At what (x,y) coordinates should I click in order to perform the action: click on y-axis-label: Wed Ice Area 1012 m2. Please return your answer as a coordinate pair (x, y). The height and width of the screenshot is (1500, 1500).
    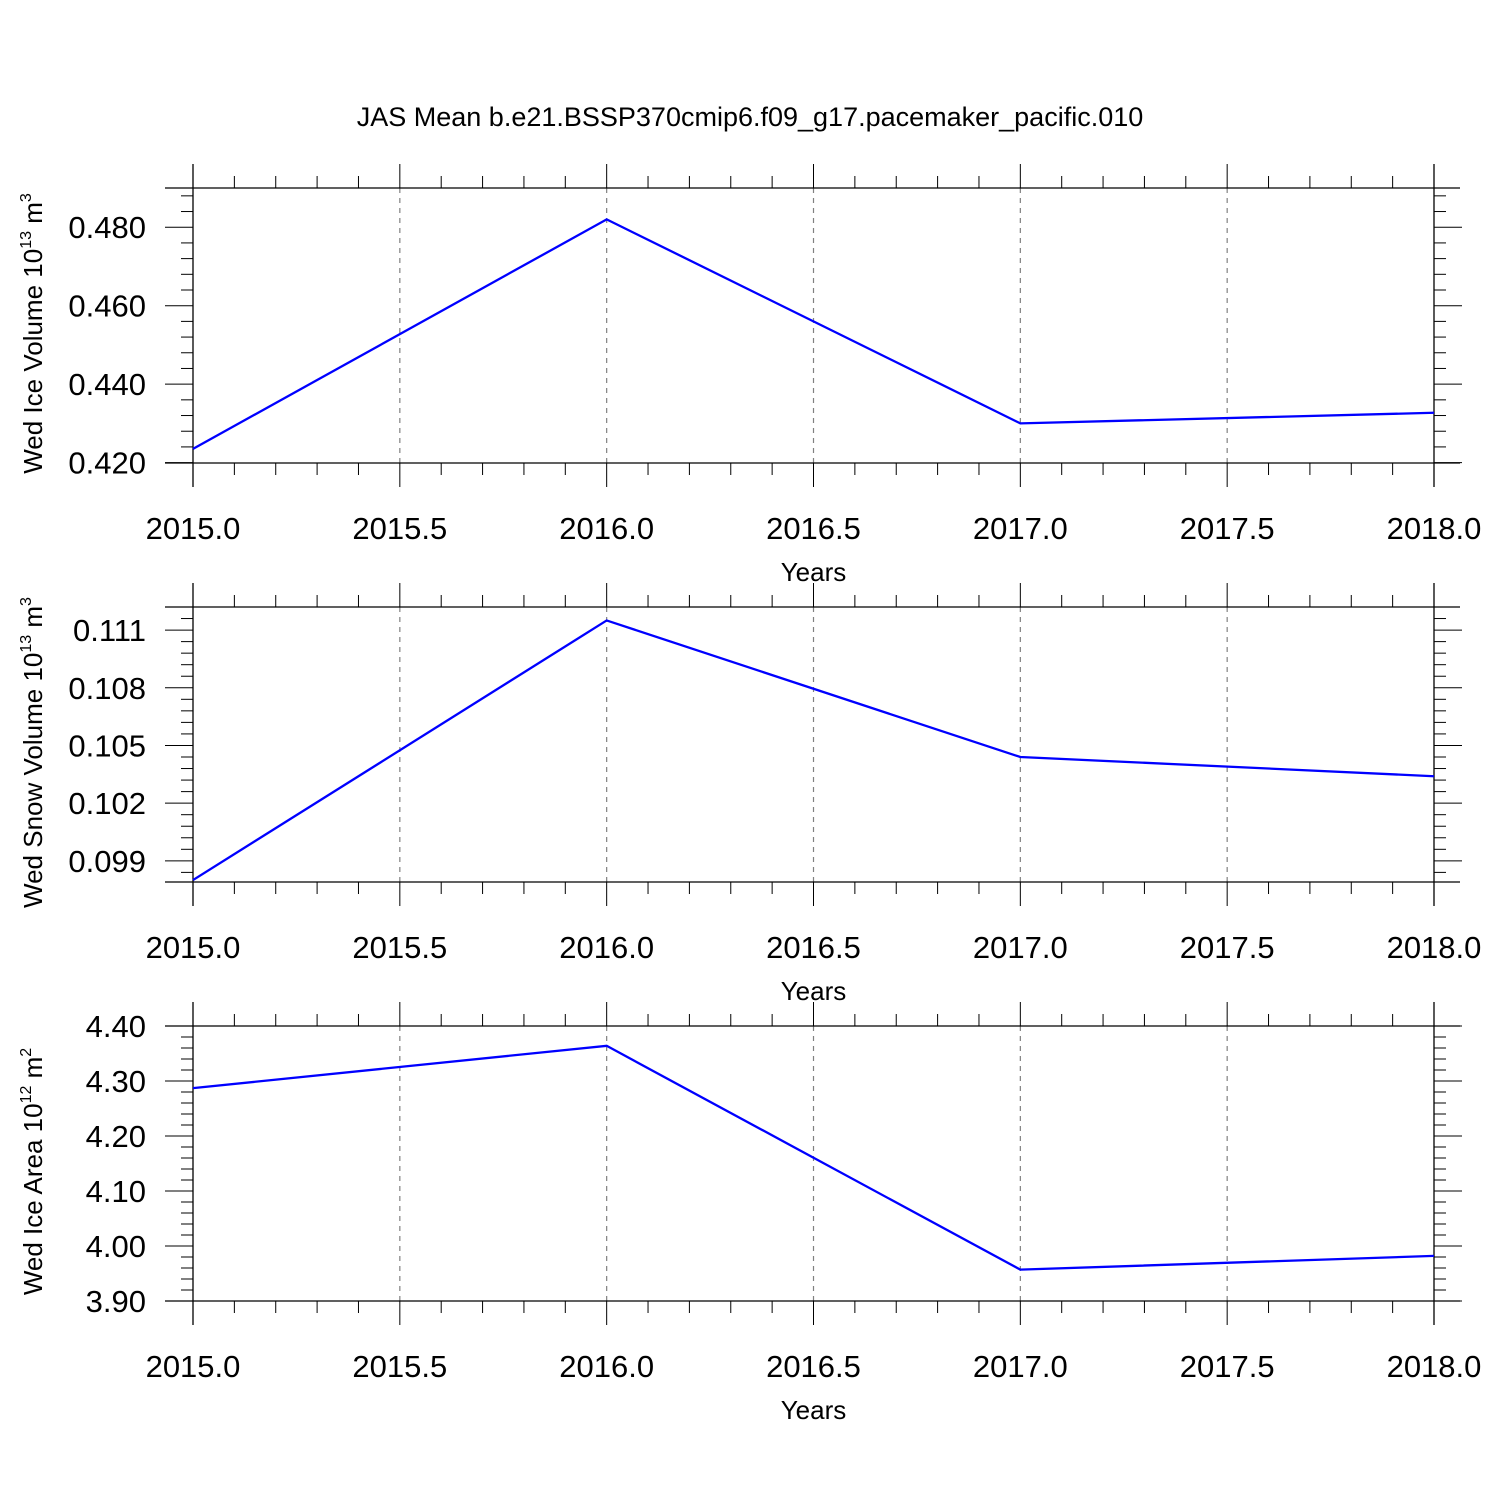
    Looking at the image, I should click on (33, 1171).